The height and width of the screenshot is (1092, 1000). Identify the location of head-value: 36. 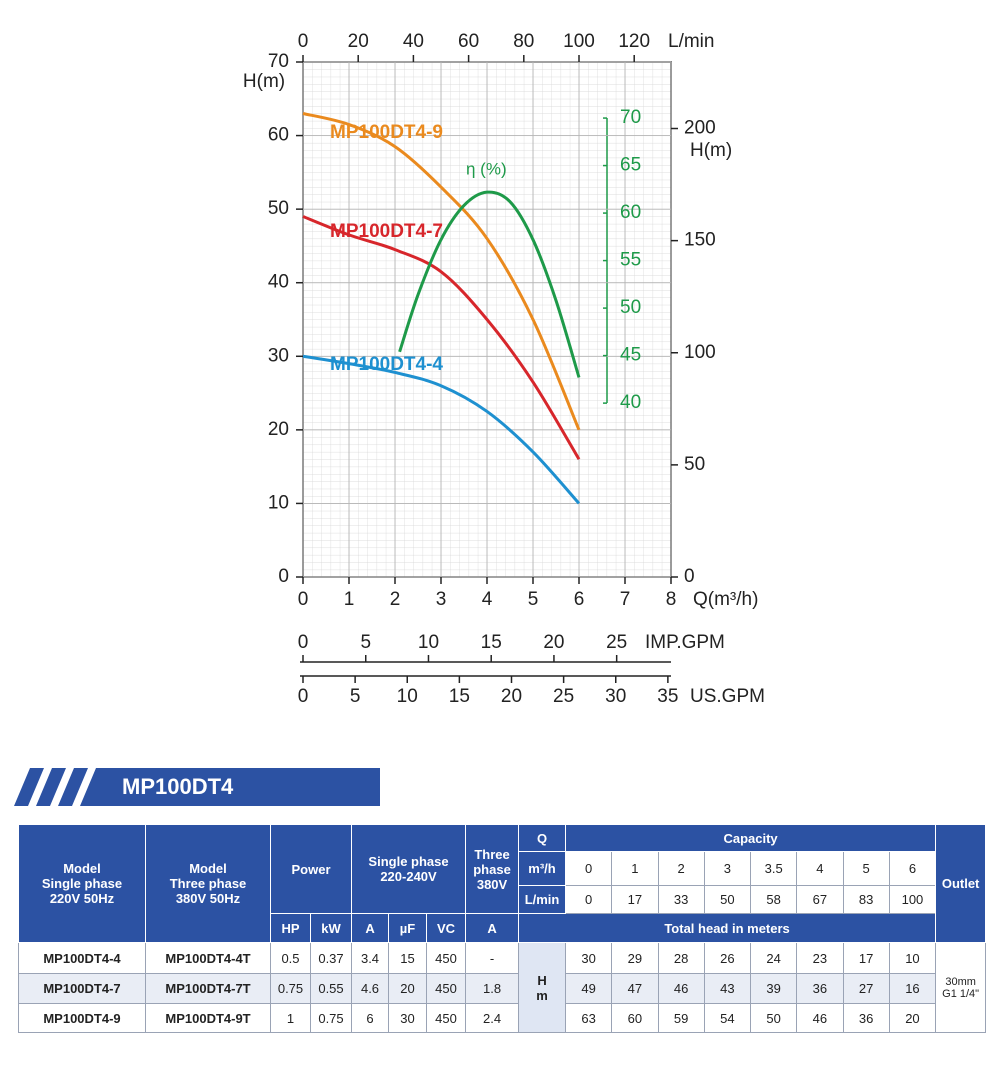
(866, 1018).